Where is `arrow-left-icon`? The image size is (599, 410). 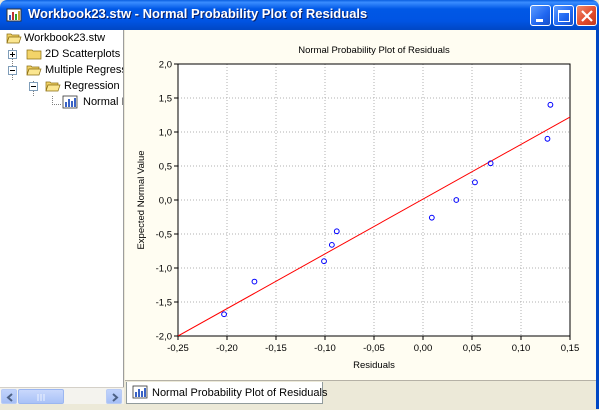 arrow-left-icon is located at coordinates (9, 397).